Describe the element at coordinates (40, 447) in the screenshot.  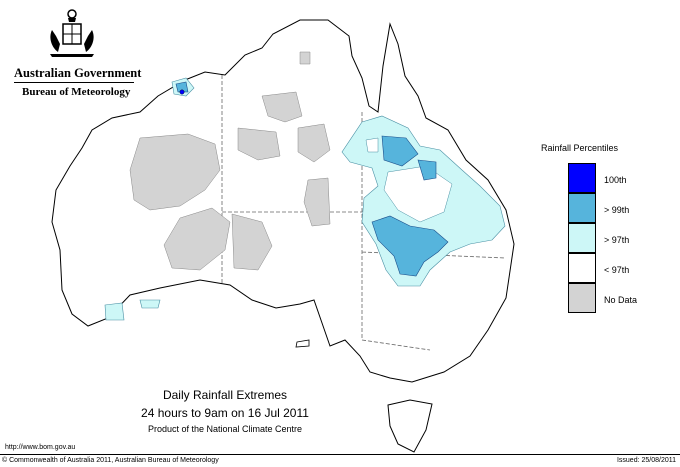
I see `bom-url-link: http://www.bom.gov.au` at that location.